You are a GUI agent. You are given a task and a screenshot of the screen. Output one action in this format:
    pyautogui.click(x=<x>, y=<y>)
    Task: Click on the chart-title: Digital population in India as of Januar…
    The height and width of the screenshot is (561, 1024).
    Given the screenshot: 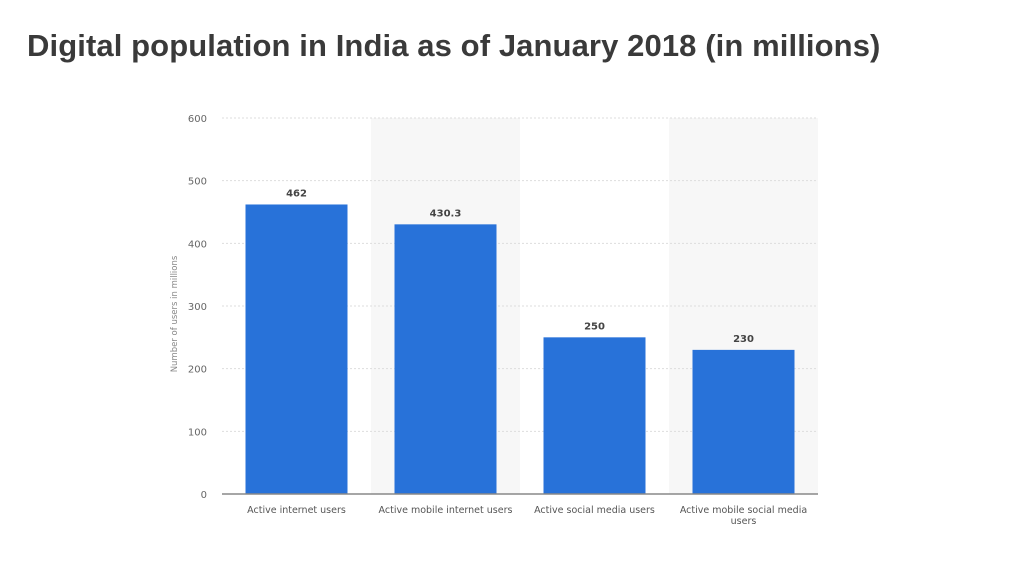 What is the action you would take?
    pyautogui.click(x=454, y=45)
    